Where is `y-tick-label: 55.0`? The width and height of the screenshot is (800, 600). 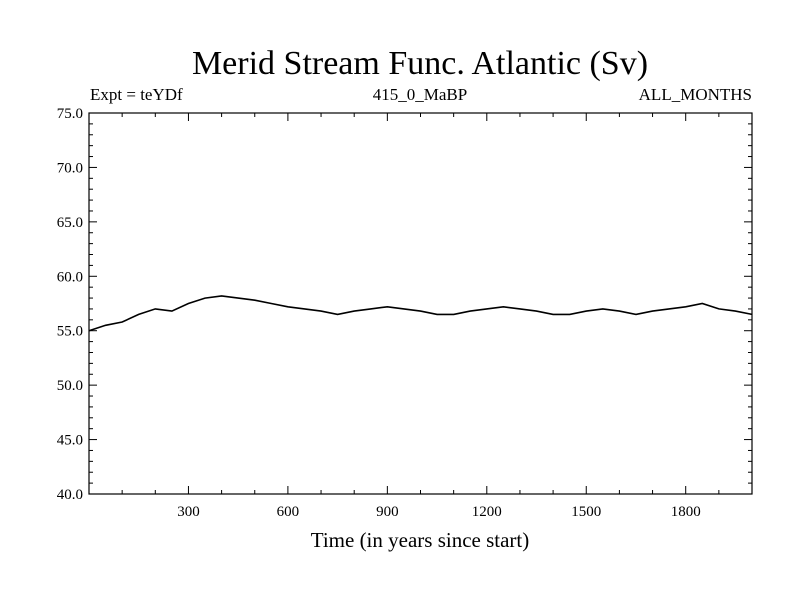
y-tick-label: 55.0 is located at coordinates (70, 332).